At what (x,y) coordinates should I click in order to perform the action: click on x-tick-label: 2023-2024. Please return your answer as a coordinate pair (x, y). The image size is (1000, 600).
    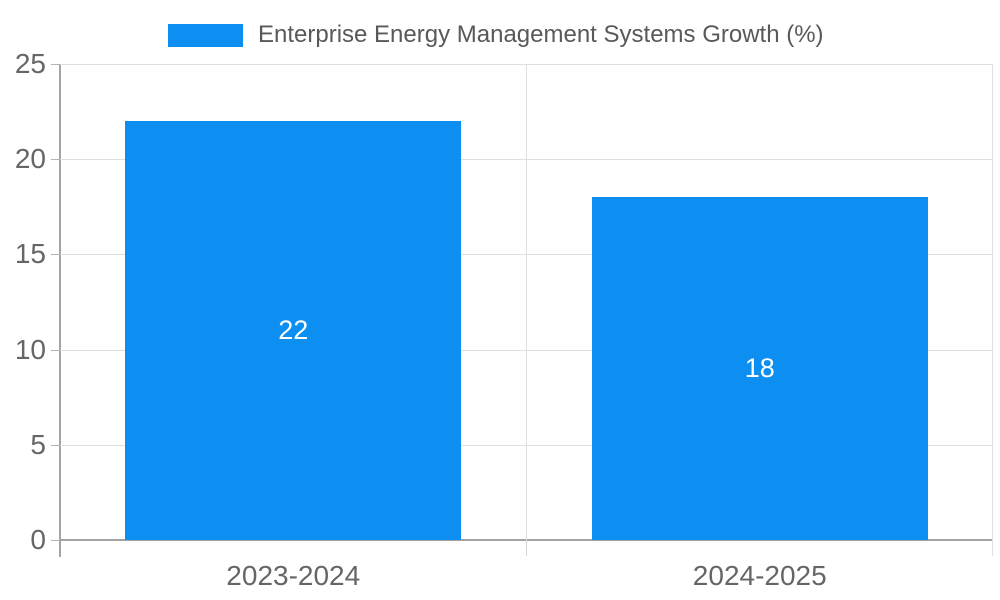
    Looking at the image, I should click on (293, 575).